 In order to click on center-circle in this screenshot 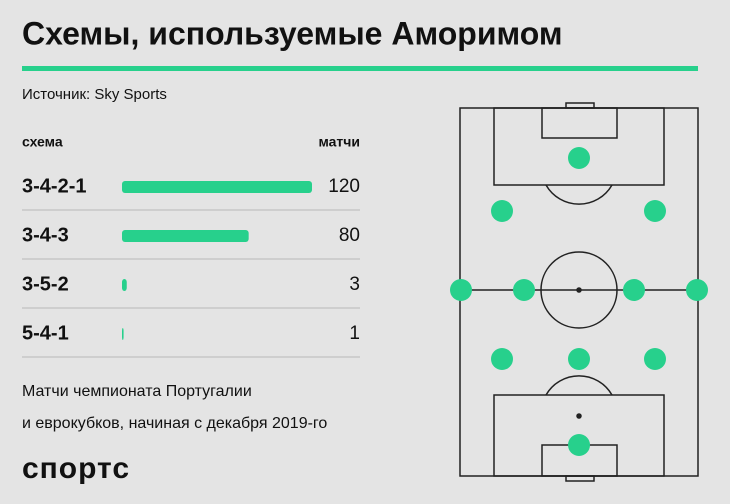, I will do `click(579, 290)`.